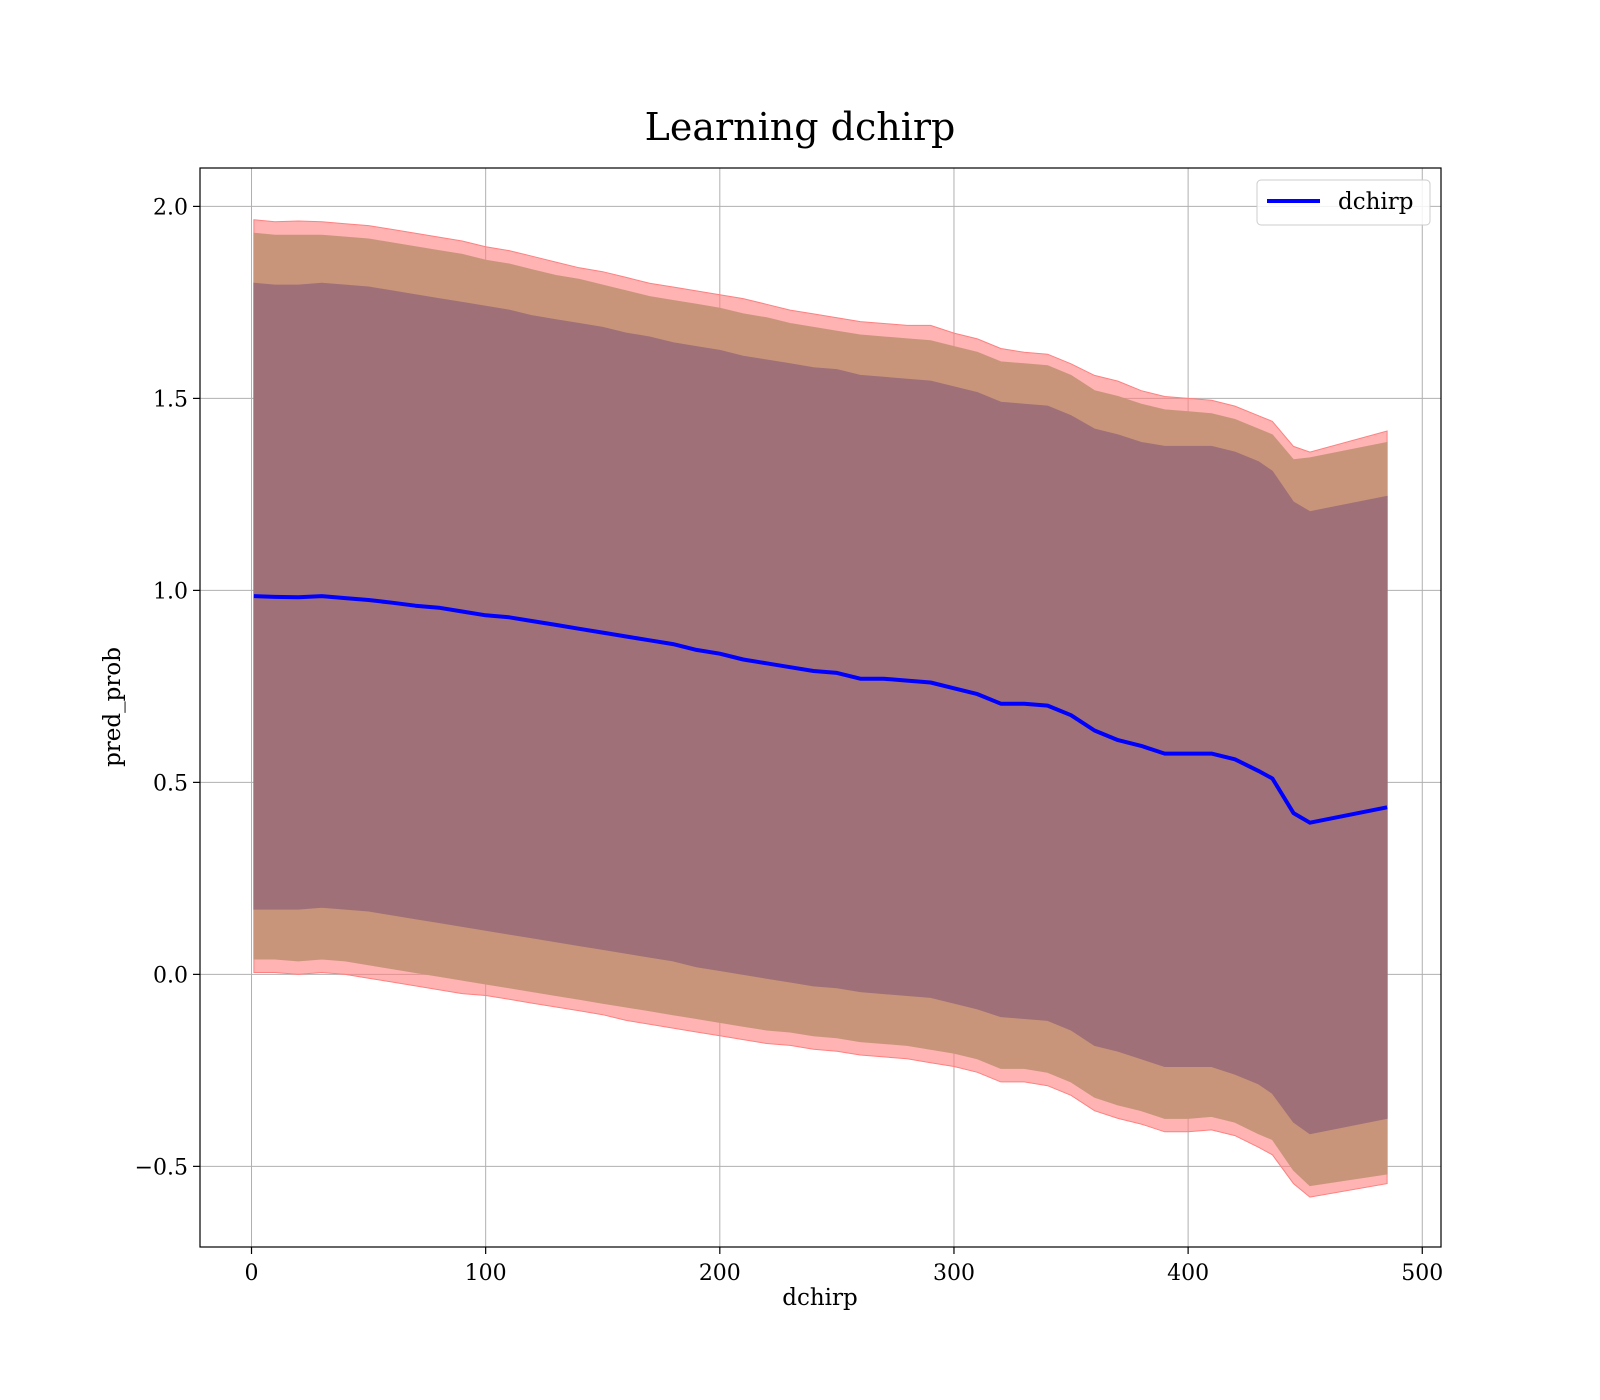 Image resolution: width=1600 pixels, height=1400 pixels. What do you see at coordinates (1188, 1273) in the screenshot?
I see `x-tick-label: 400` at bounding box center [1188, 1273].